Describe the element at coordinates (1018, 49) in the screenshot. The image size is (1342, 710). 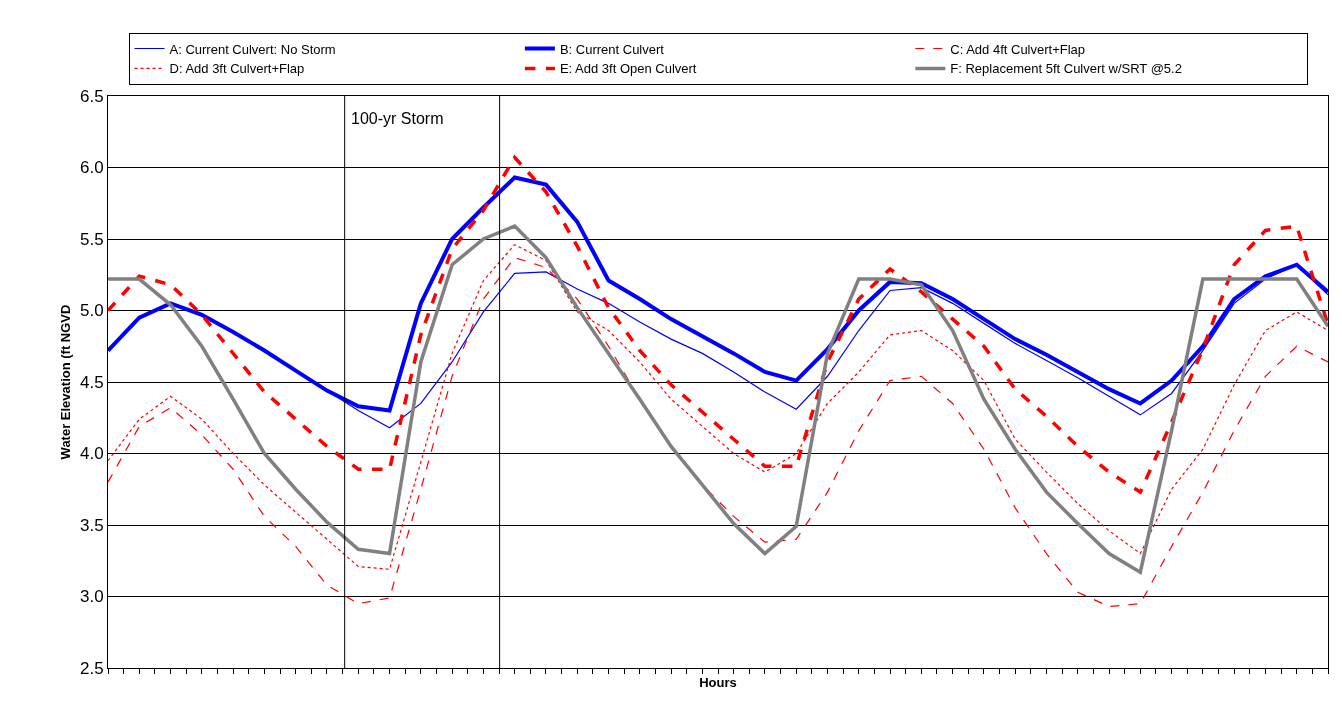
I see `legend-label: C: Add 4ft Culvert+Flap` at that location.